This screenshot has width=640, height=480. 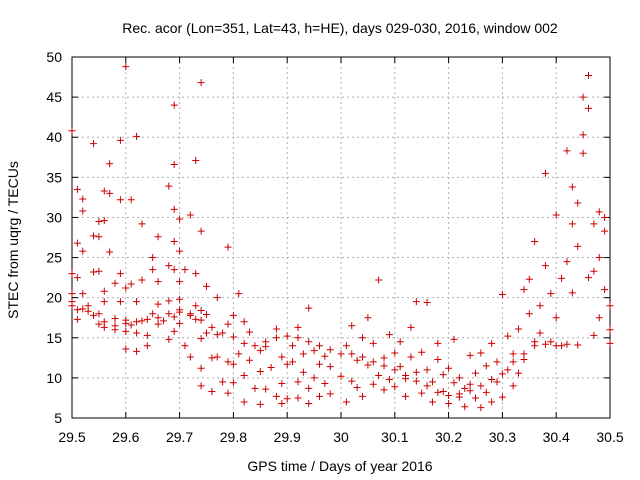 I want to click on y-tick-label: 45, so click(x=54, y=97).